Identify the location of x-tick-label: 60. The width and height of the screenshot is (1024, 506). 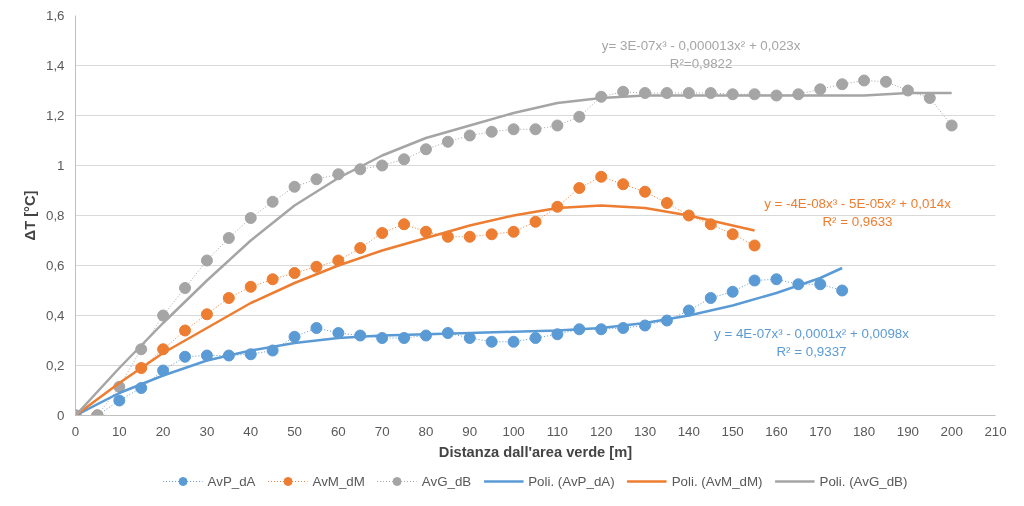
(338, 431).